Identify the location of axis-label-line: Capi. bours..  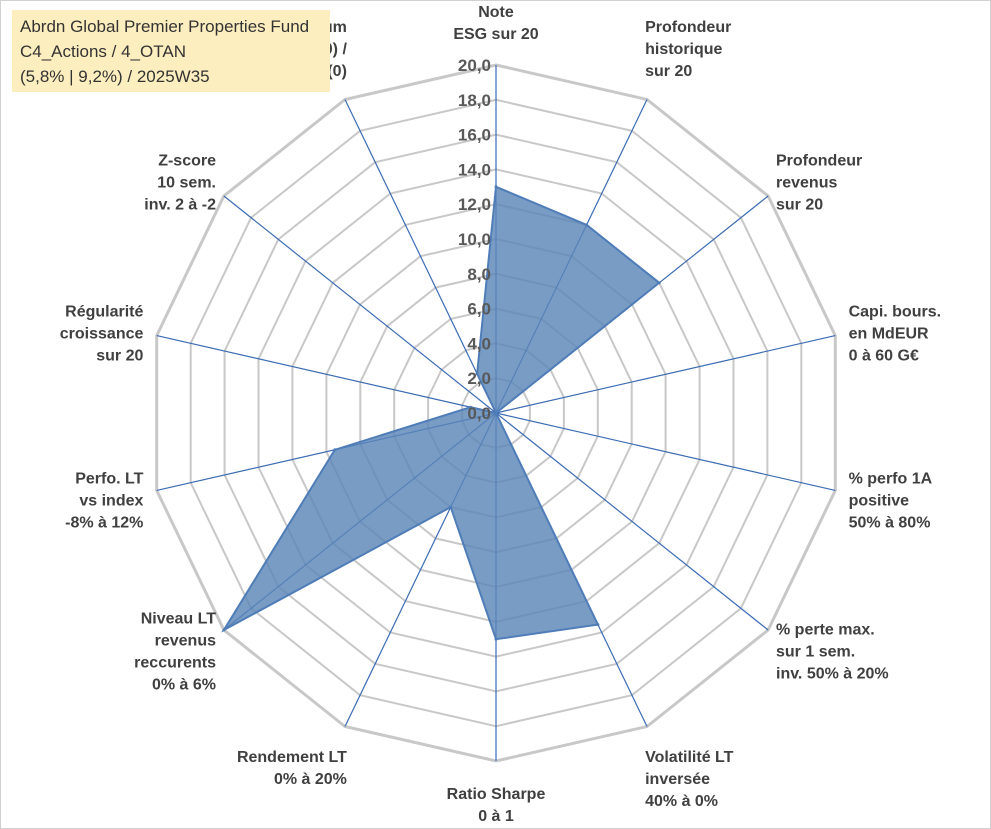
(895, 311).